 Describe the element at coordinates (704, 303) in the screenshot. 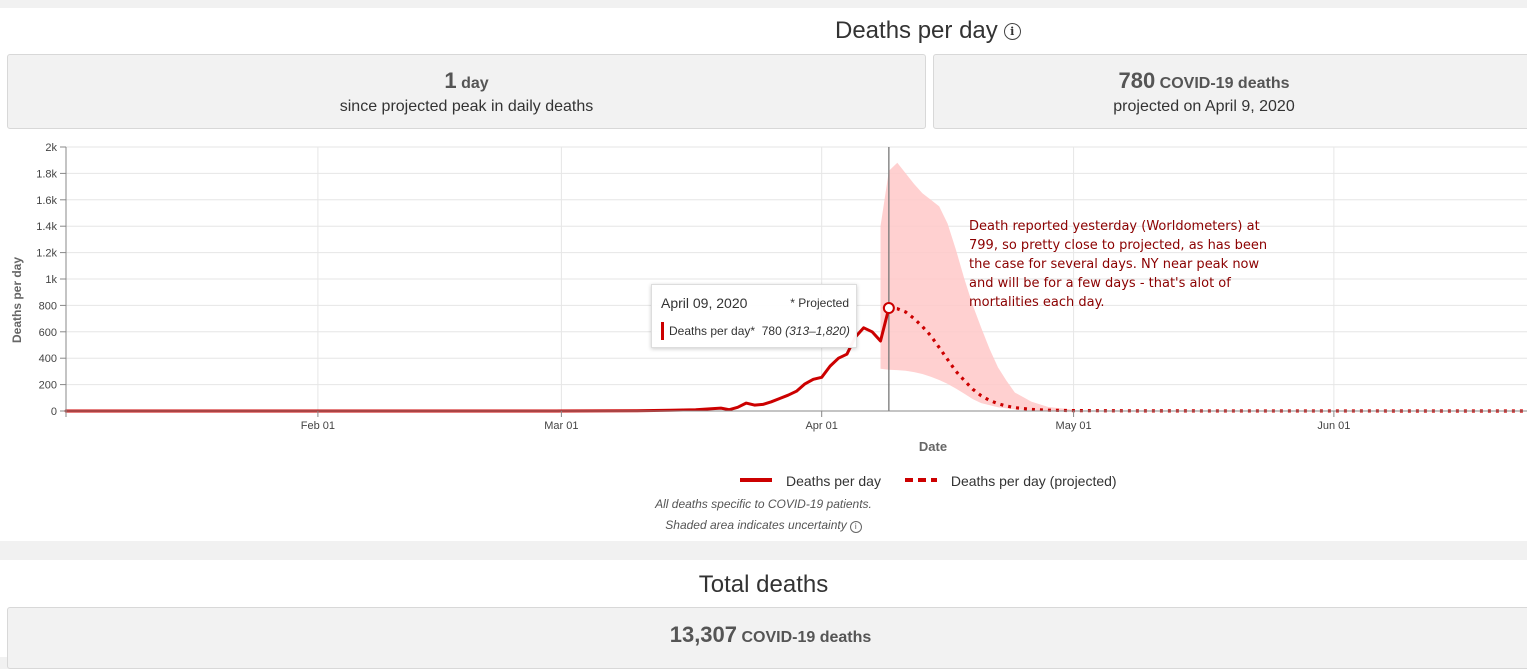

I see `tooltip-date: April 09, 2020` at that location.